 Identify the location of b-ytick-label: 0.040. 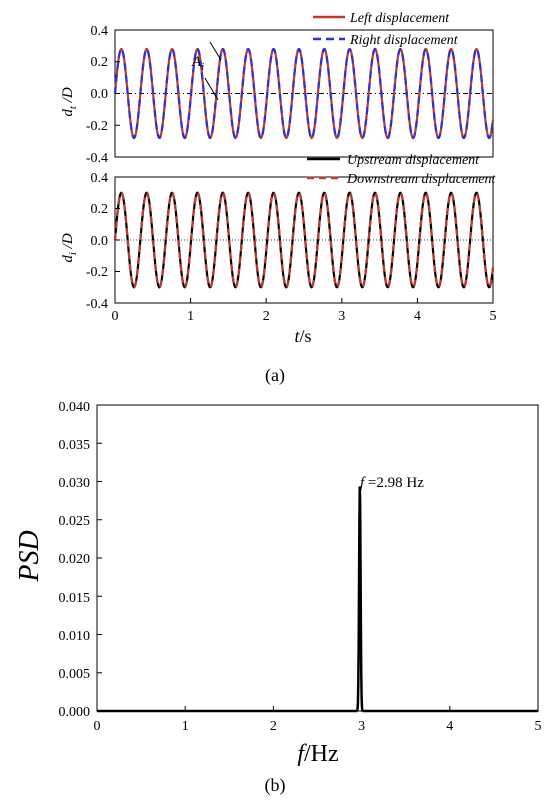
(75, 407).